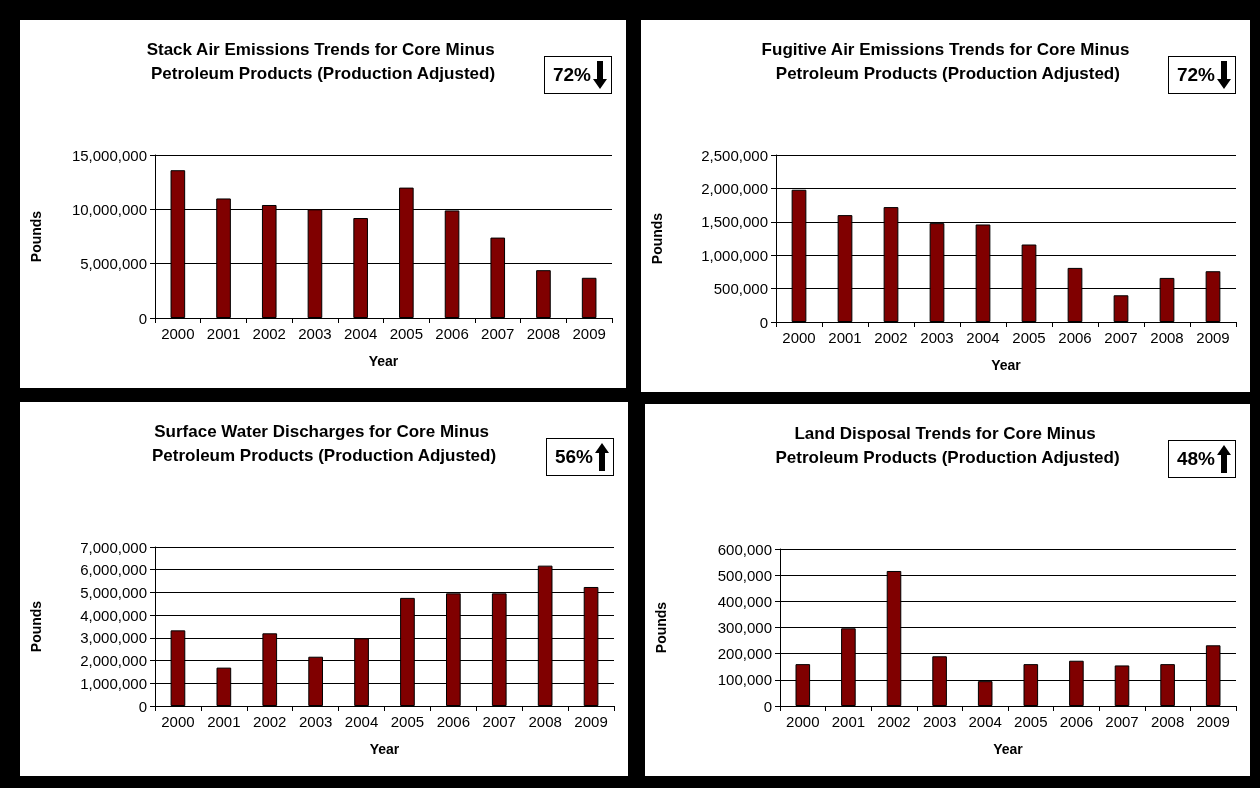  I want to click on chart-title: Stack Air Emissions Trends for Core Minus Petroleum Products (Production Adjusted), so click(323, 61).